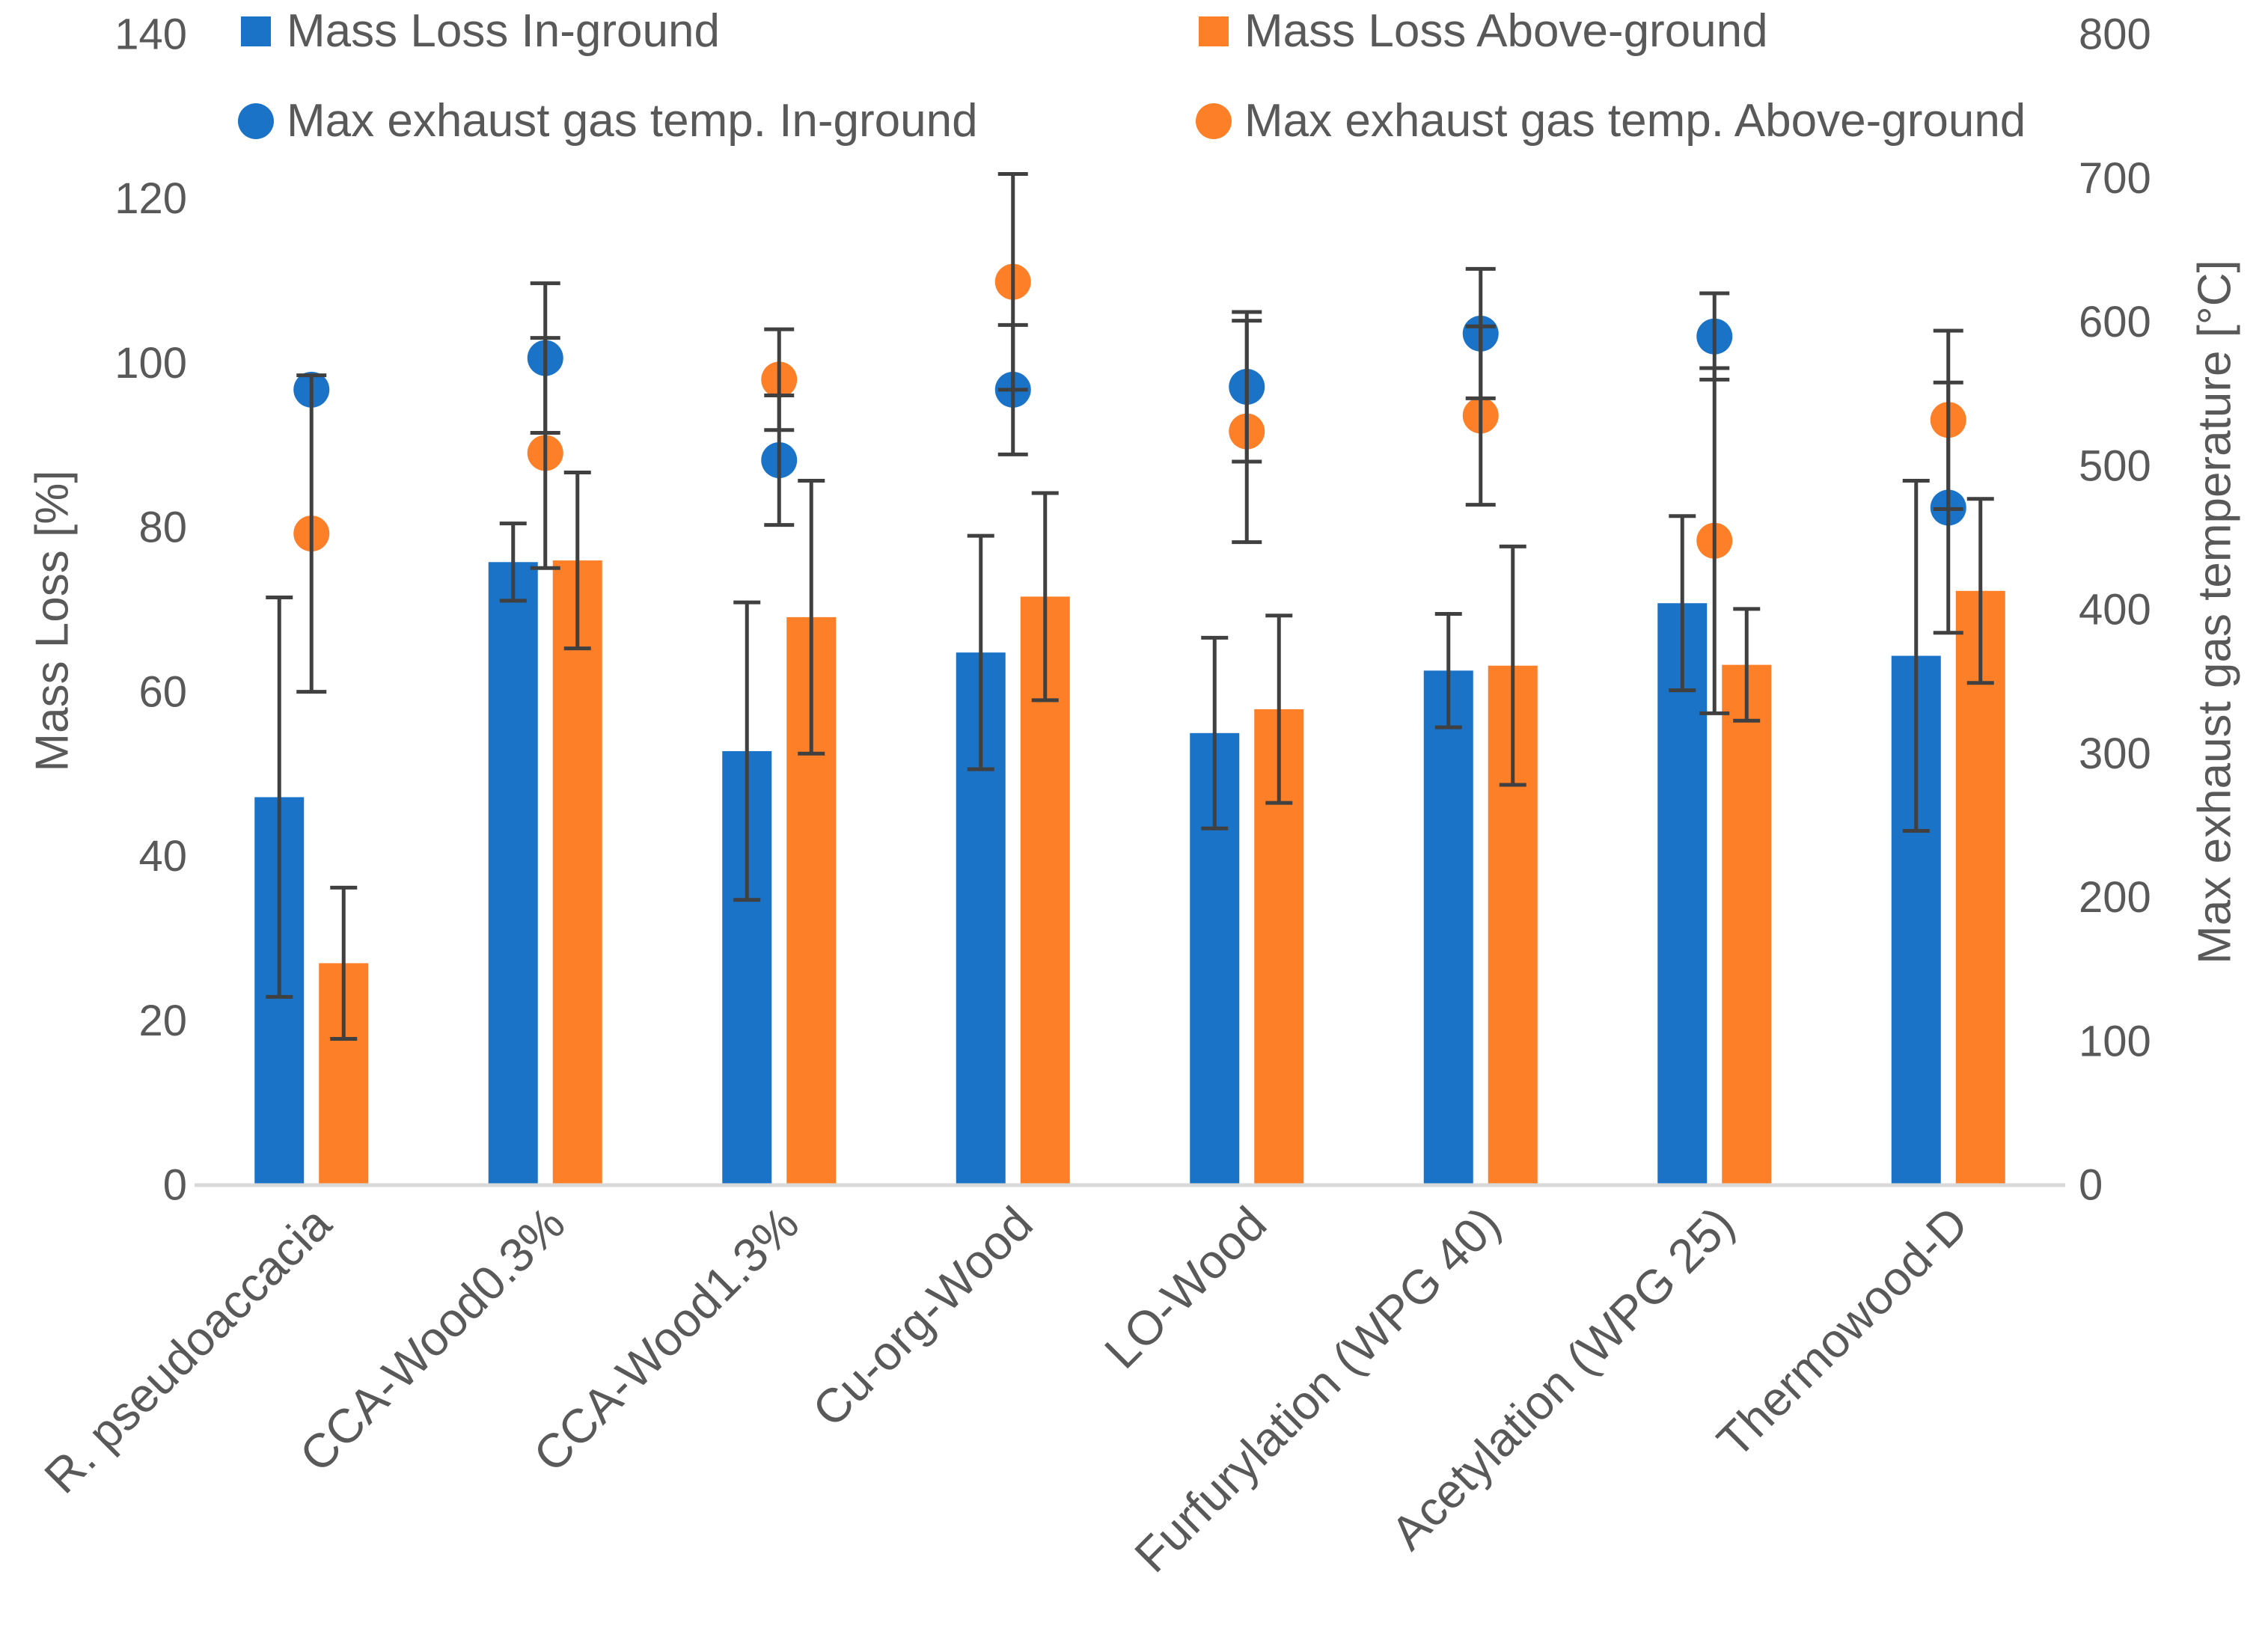 This screenshot has height=1649, width=2268. Describe the element at coordinates (1214, 121) in the screenshot. I see `legend-marker-temp-above-ground` at that location.